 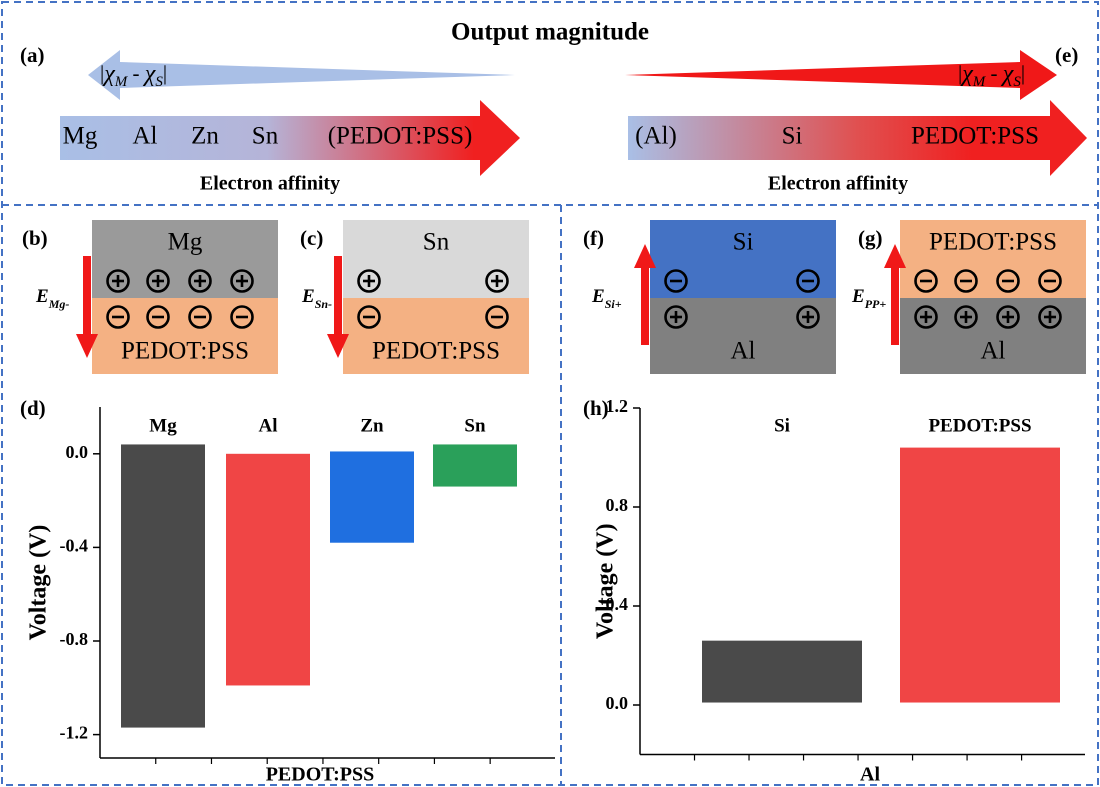 What do you see at coordinates (74, 639) in the screenshot?
I see `y-tick-label: -0.8` at bounding box center [74, 639].